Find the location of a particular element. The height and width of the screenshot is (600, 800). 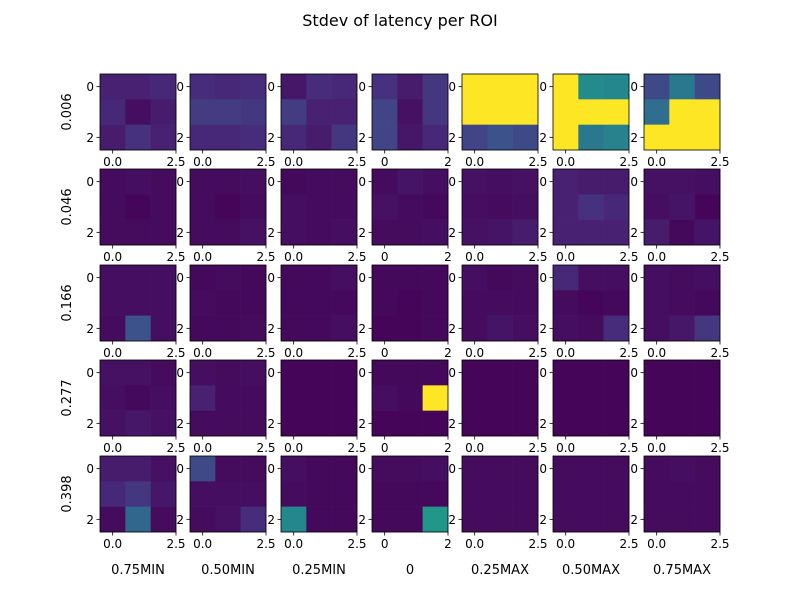

panel-r3-c4: 0 2 0.0 2.5 is located at coordinates (498, 407).